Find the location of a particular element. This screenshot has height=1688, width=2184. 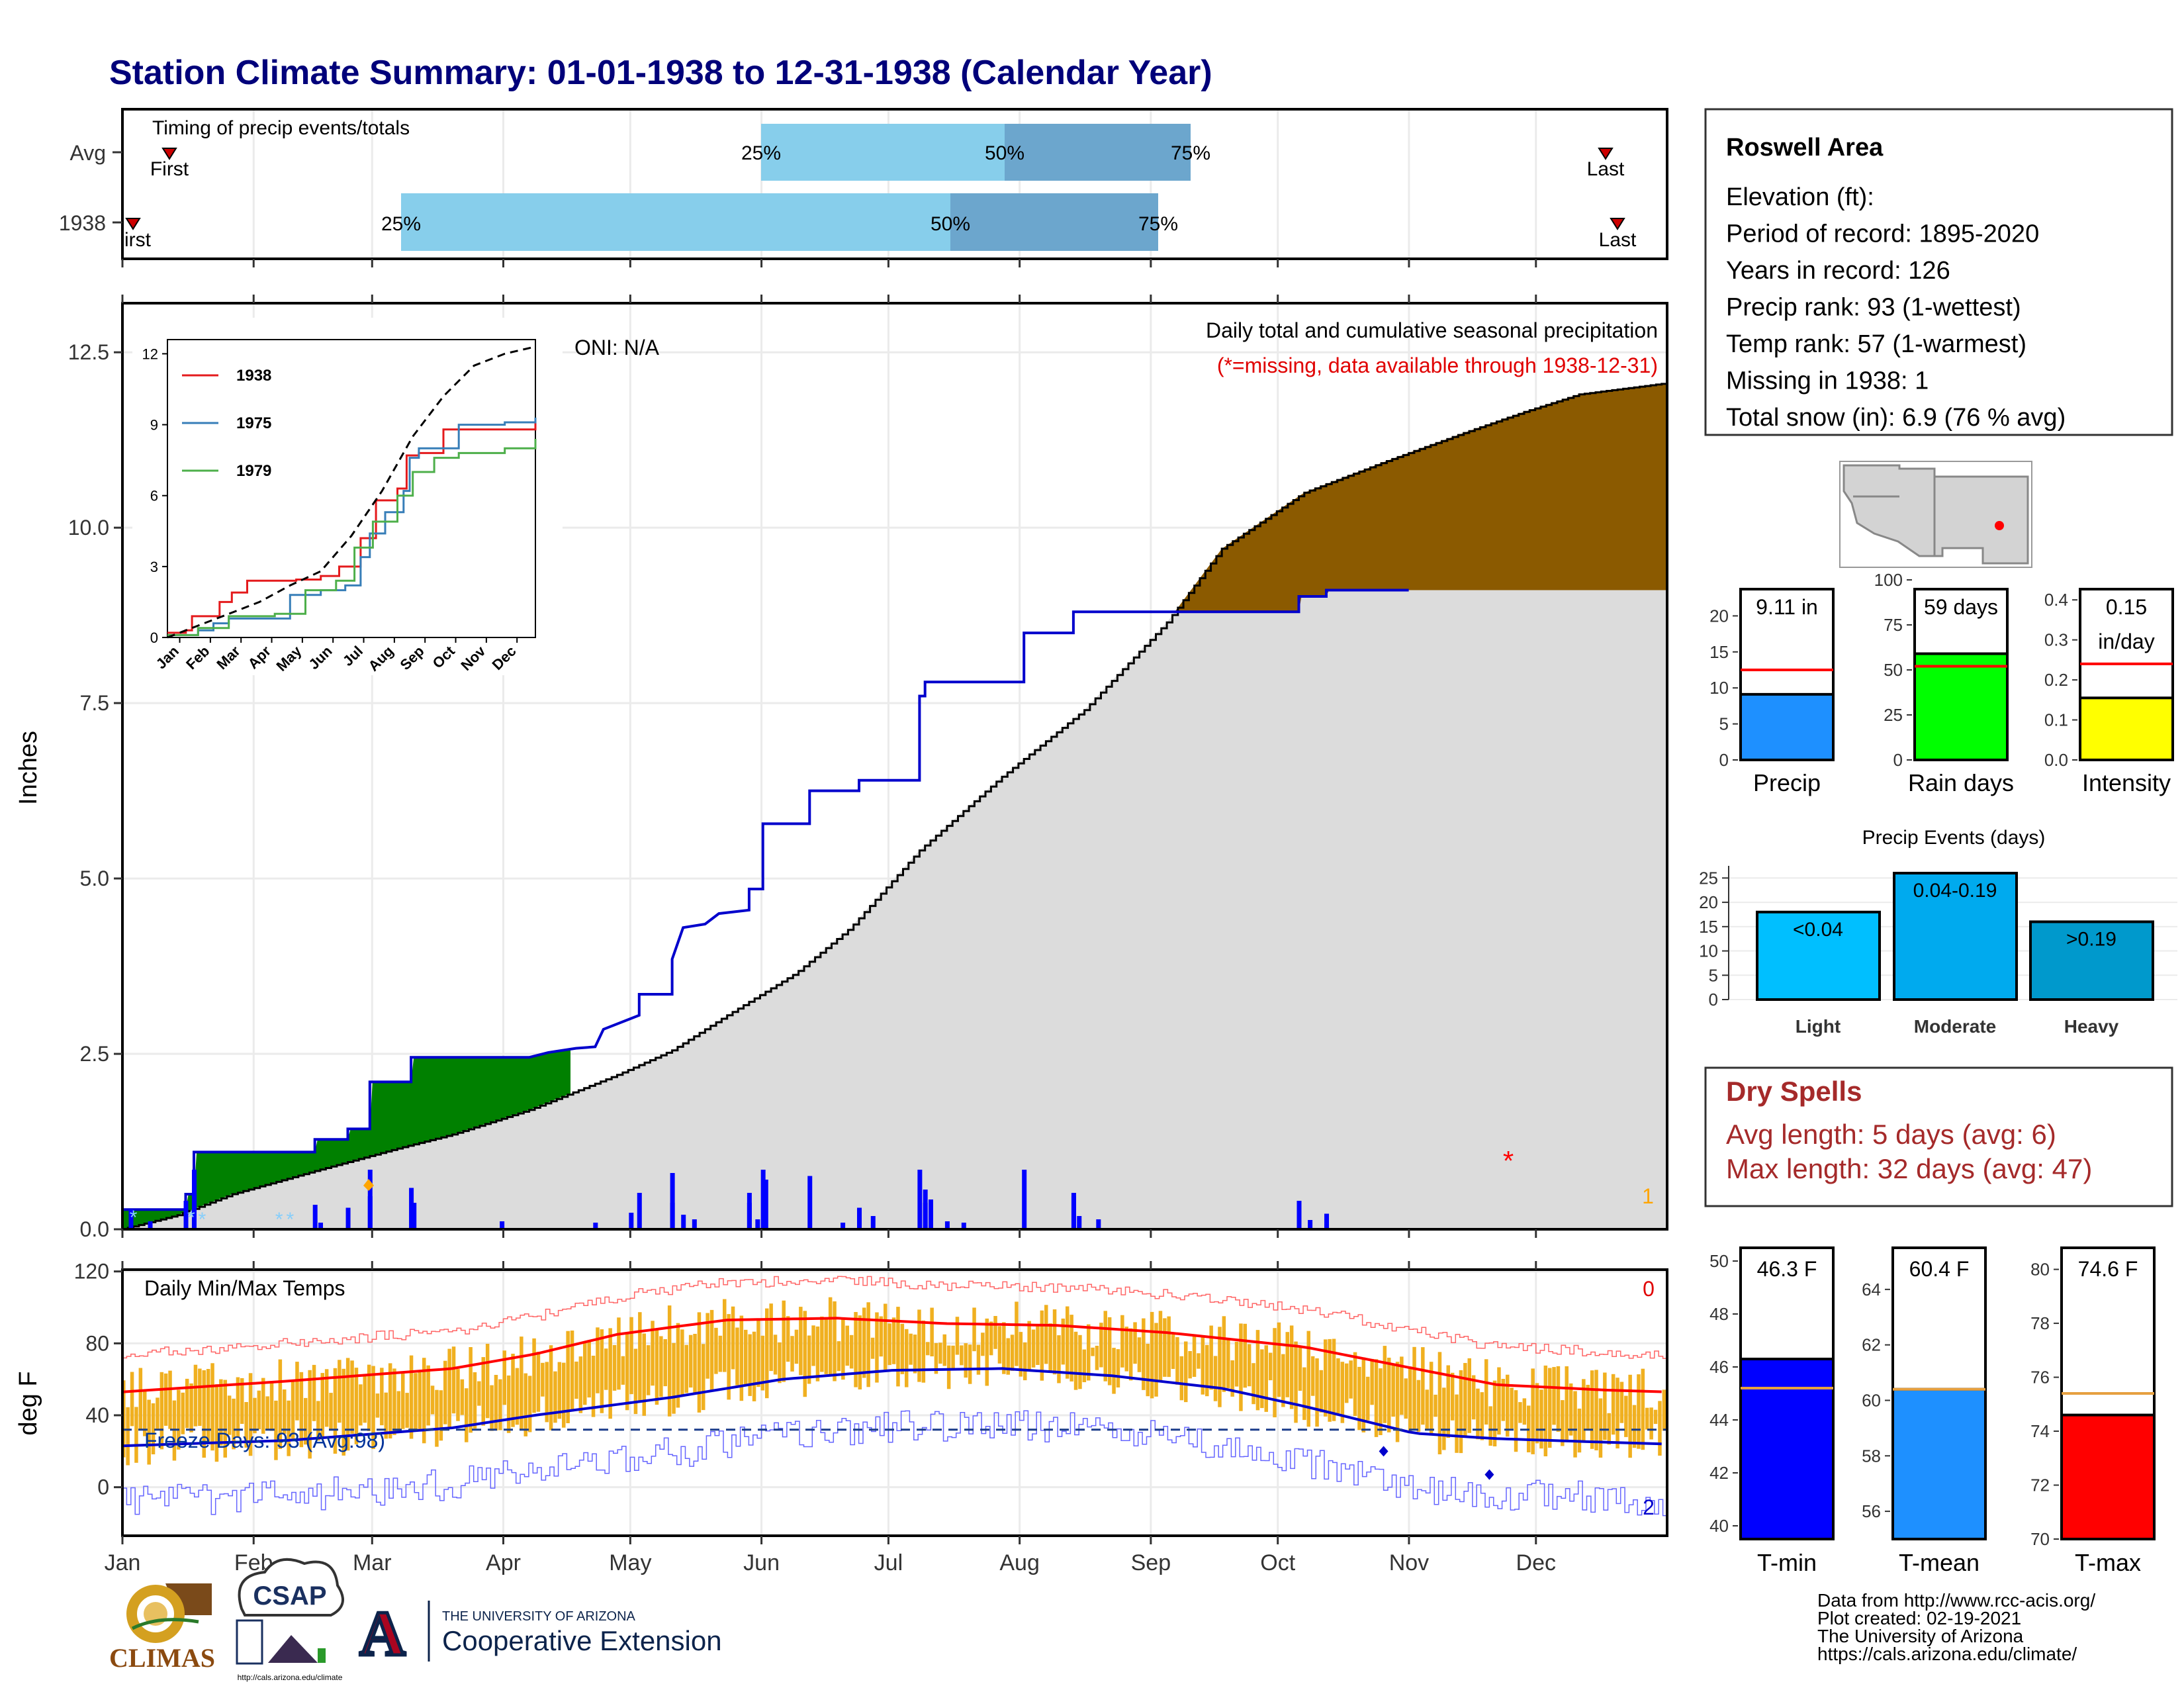

dry-spells-title: Dry Spells is located at coordinates (1794, 1091).